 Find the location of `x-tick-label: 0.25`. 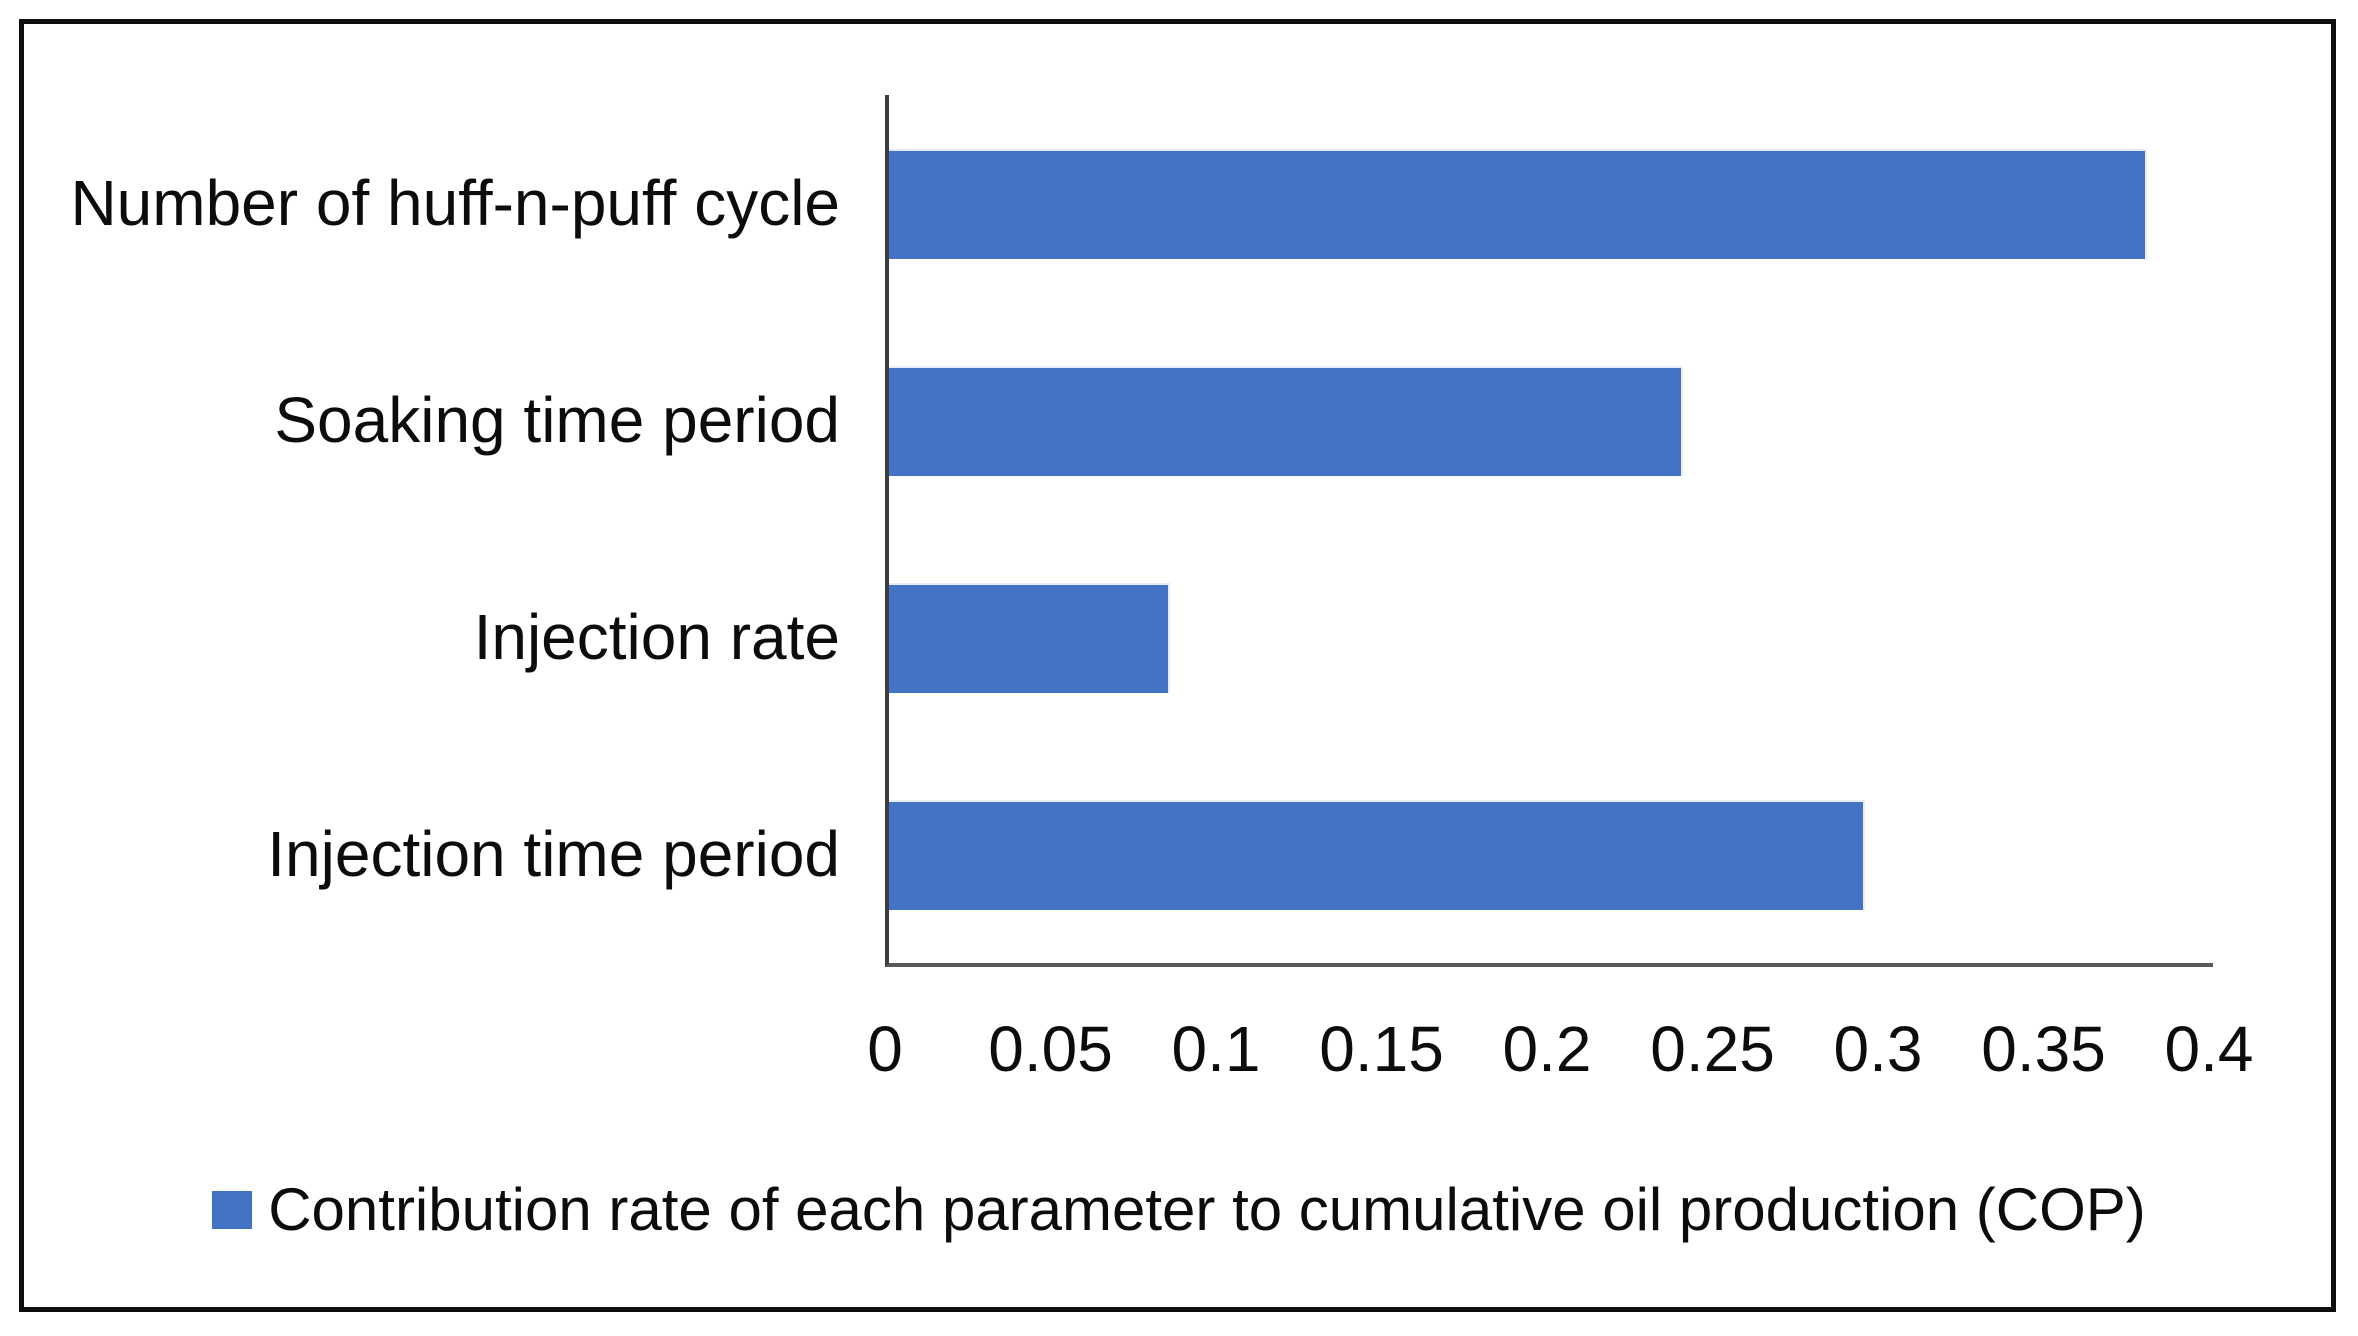

x-tick-label: 0.25 is located at coordinates (1712, 1049).